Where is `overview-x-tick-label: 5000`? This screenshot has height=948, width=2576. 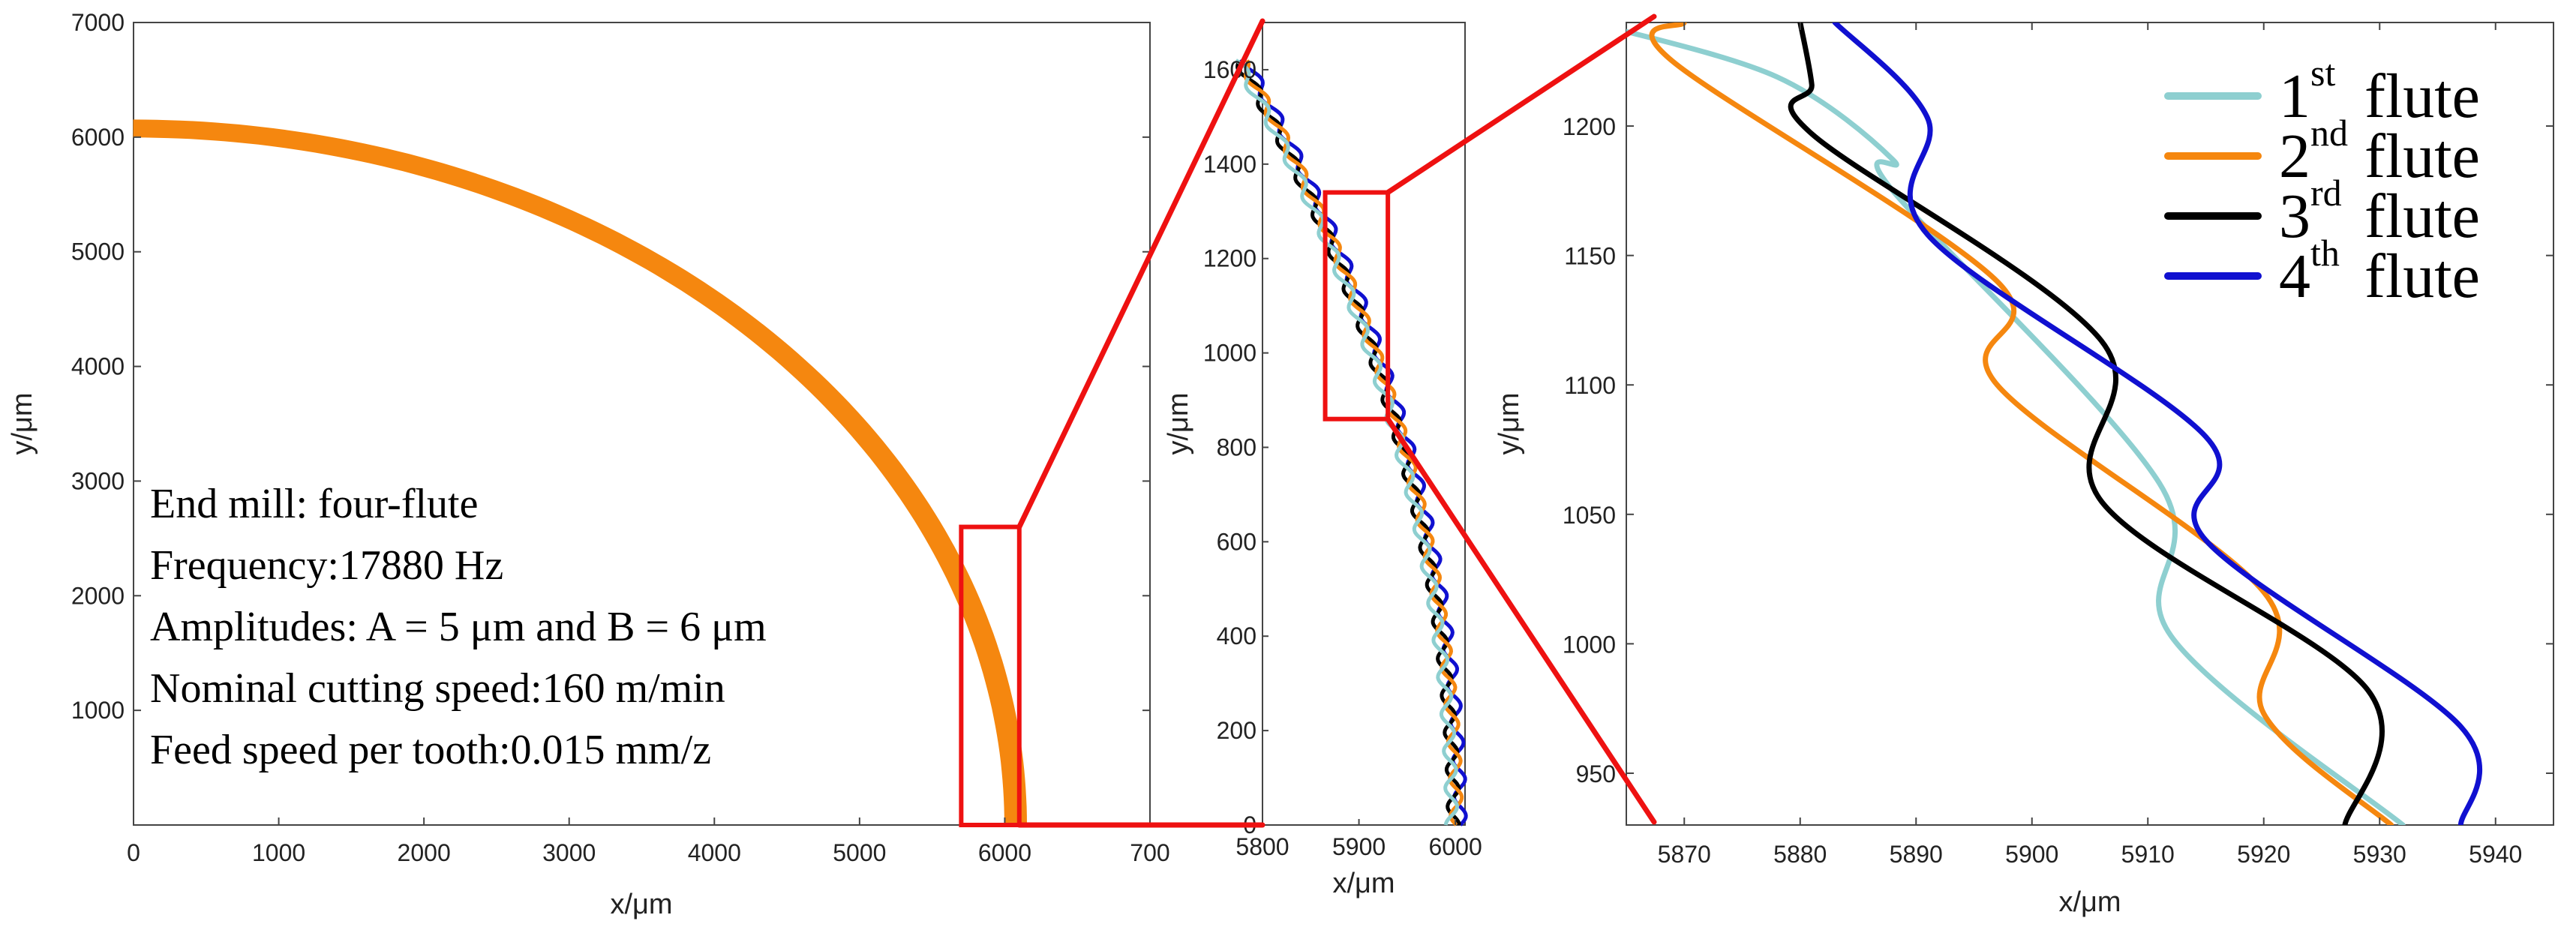
overview-x-tick-label: 5000 is located at coordinates (859, 852).